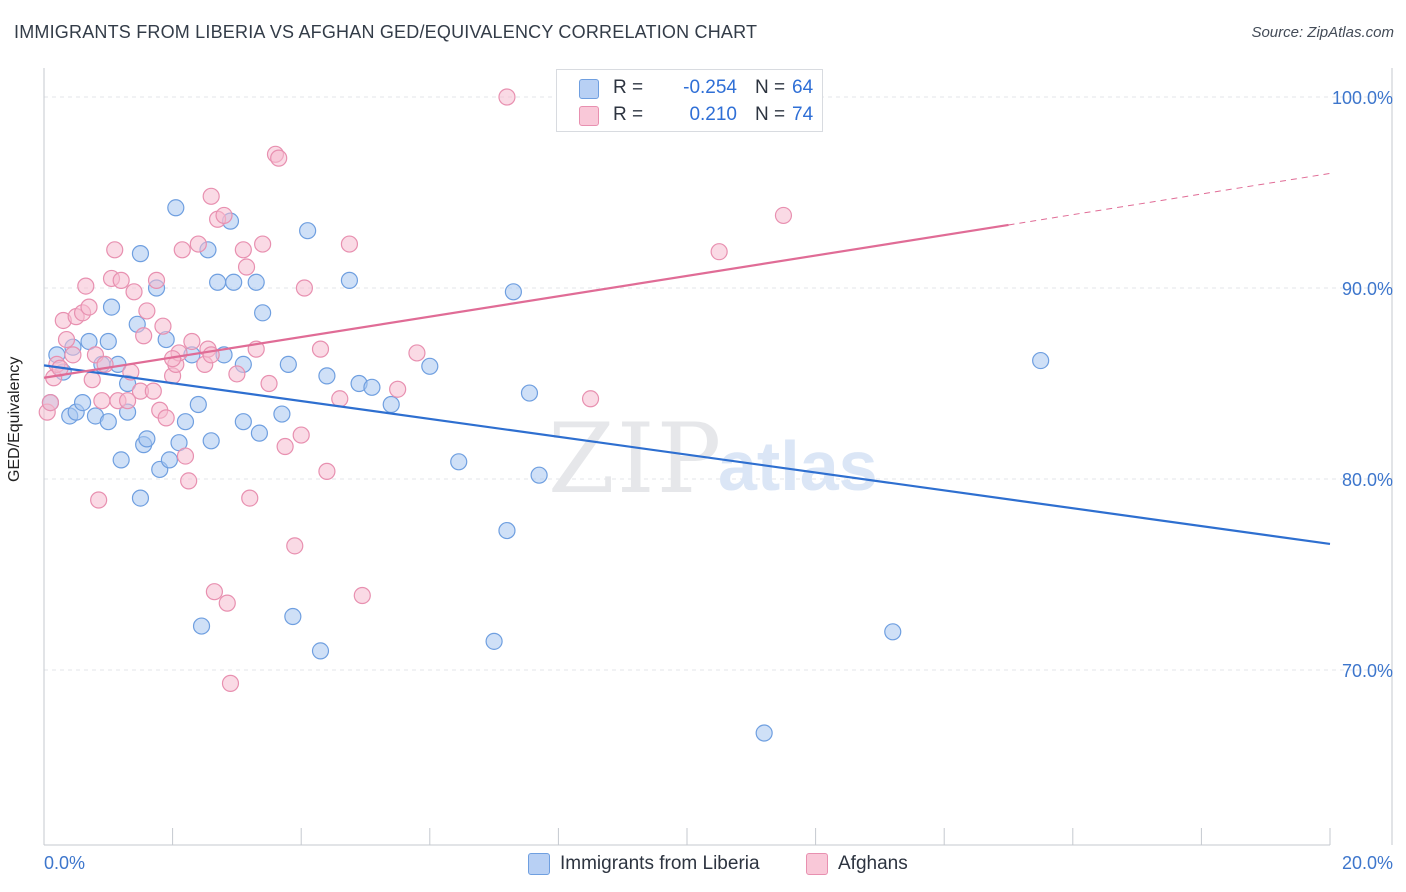  Describe the element at coordinates (1169, 199) in the screenshot. I see `afghan-trend-extension` at that location.